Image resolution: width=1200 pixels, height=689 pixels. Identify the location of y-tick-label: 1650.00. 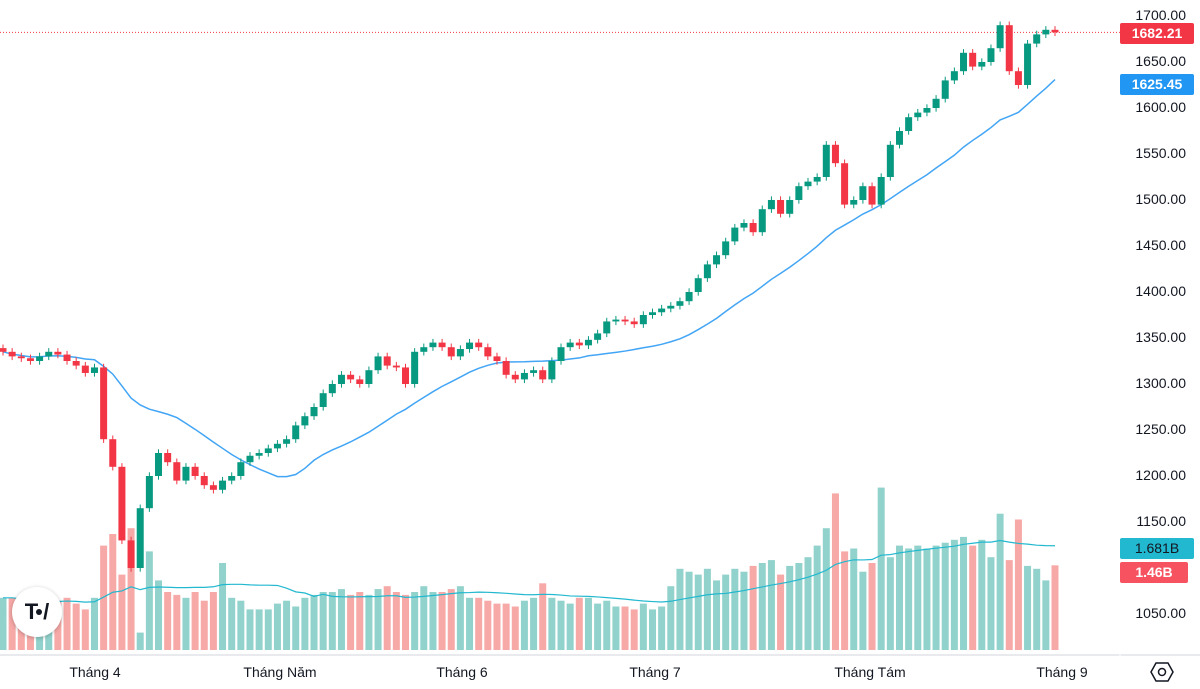
(1160, 61).